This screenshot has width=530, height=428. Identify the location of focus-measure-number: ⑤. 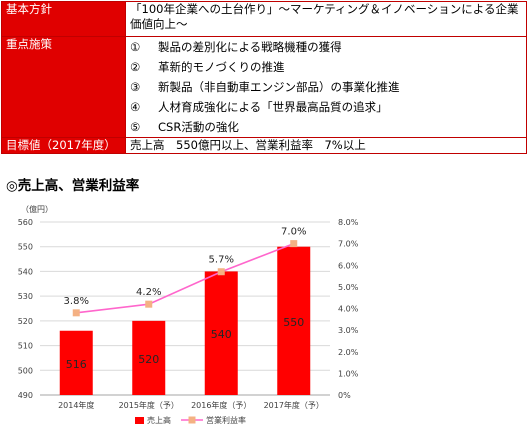
(135, 127).